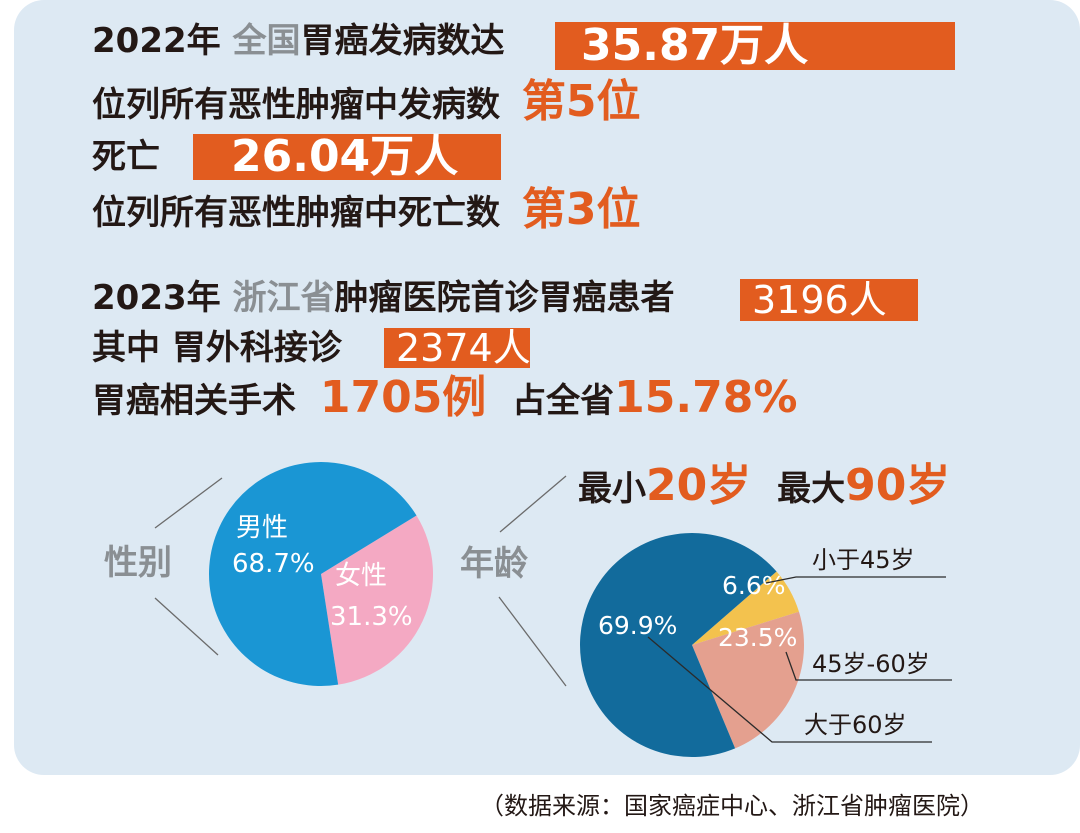  What do you see at coordinates (463, 348) in the screenshot?
I see `gastric-surgery-value: 2374人` at bounding box center [463, 348].